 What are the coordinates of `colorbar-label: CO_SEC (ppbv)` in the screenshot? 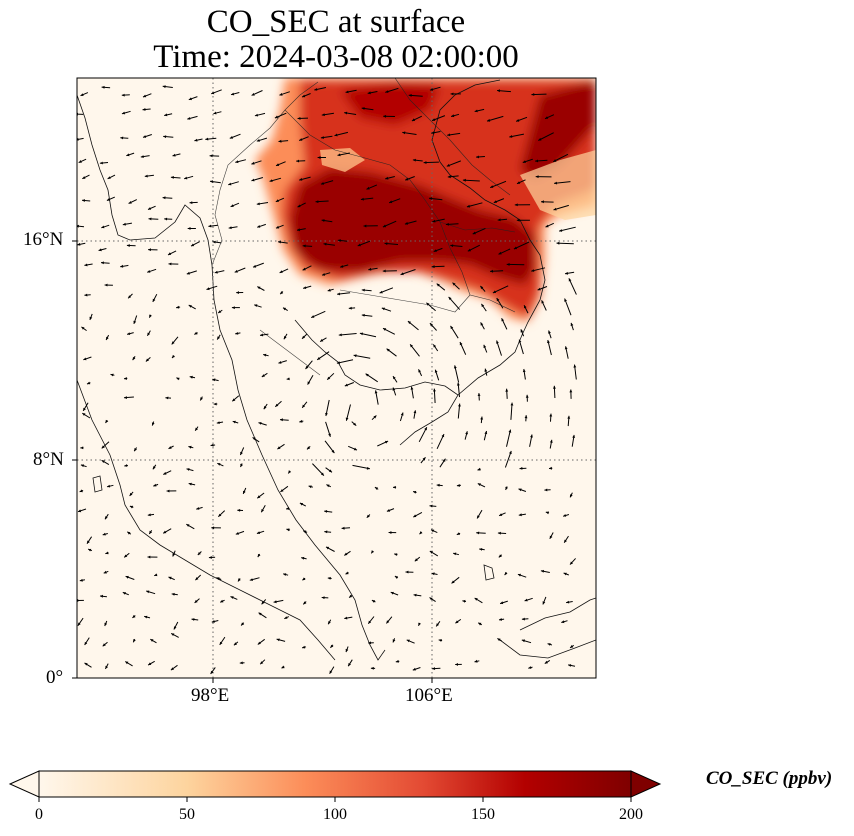 It's located at (769, 778).